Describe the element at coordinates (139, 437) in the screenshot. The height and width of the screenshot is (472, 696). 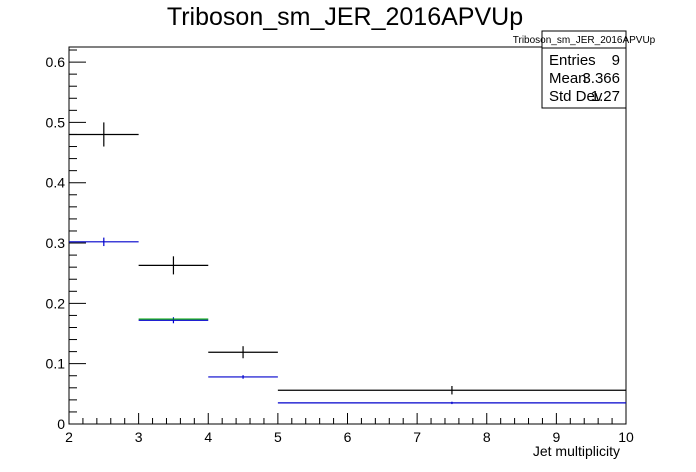
I see `x-tick-label: 3` at that location.